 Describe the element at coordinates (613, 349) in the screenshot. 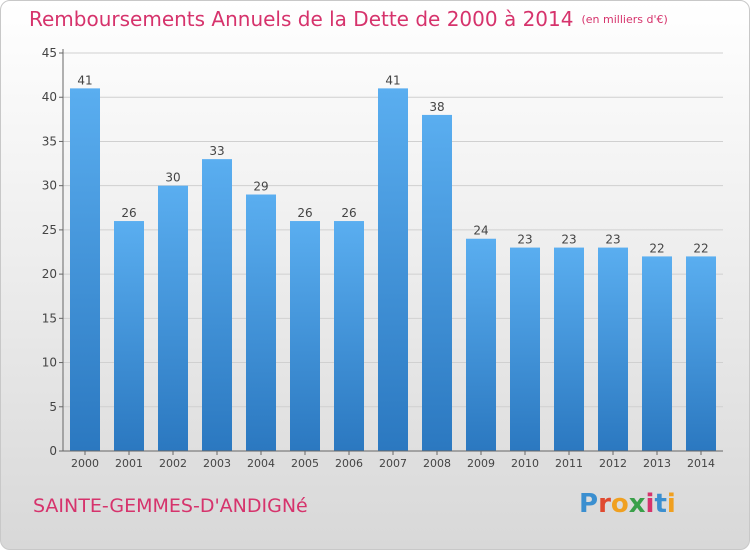

I see `bar-2012` at that location.